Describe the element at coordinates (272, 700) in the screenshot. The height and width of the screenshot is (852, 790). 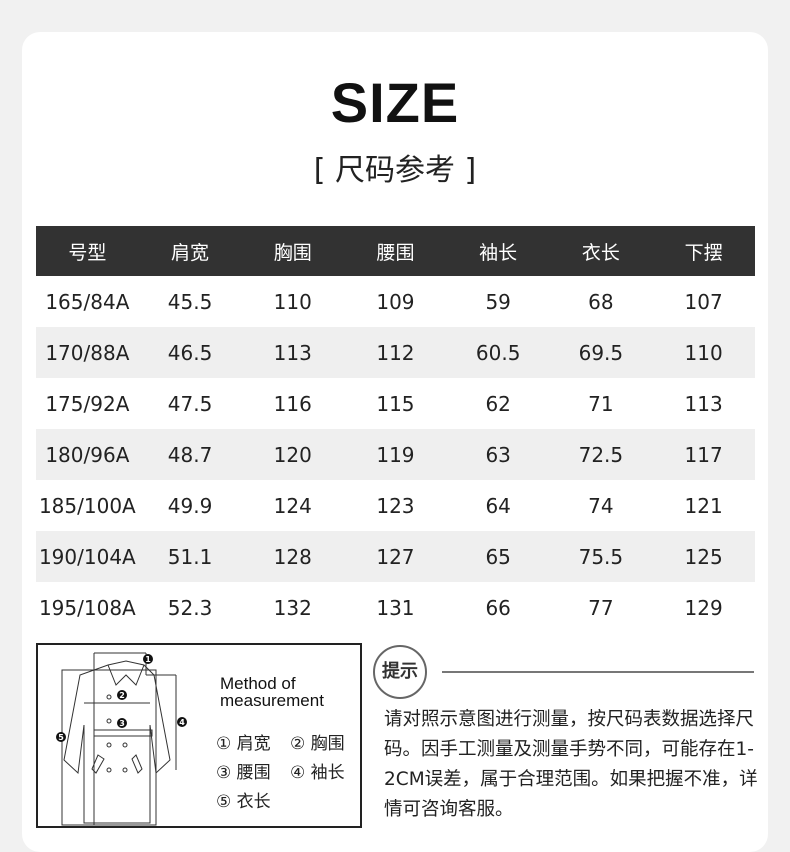
I see `method-line: measurement` at that location.